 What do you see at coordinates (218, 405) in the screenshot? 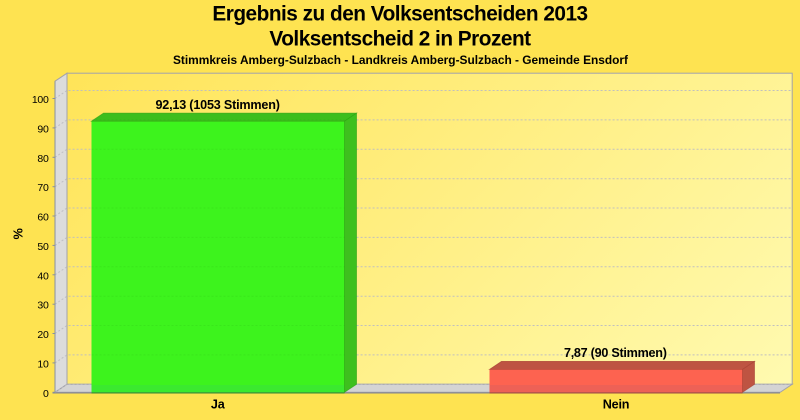
I see `svg-text: Ja` at bounding box center [218, 405].